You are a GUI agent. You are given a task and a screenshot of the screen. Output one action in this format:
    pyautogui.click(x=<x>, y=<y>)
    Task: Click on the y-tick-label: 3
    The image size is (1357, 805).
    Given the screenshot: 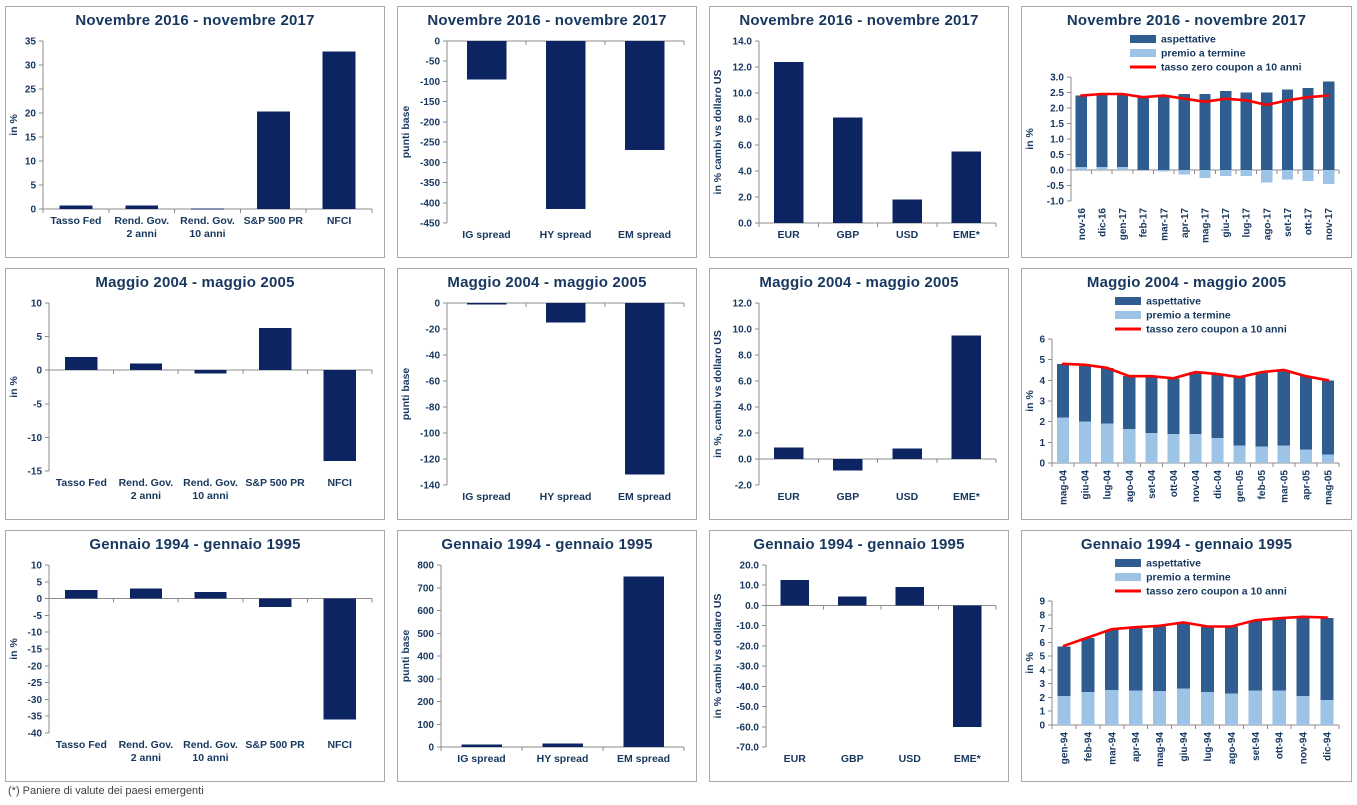 What is the action you would take?
    pyautogui.click(x=1042, y=684)
    